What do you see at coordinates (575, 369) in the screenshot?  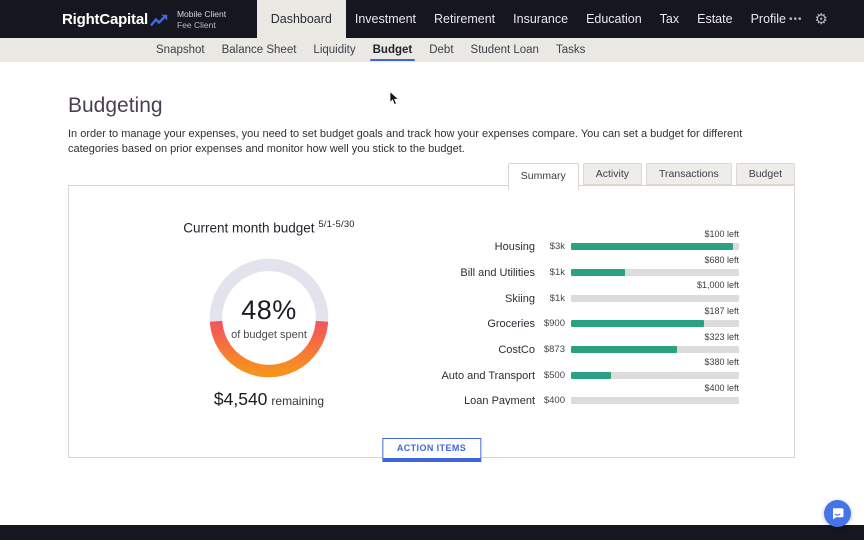 I see `budget-bar-row: $380 left Auto and Transport $500` at bounding box center [575, 369].